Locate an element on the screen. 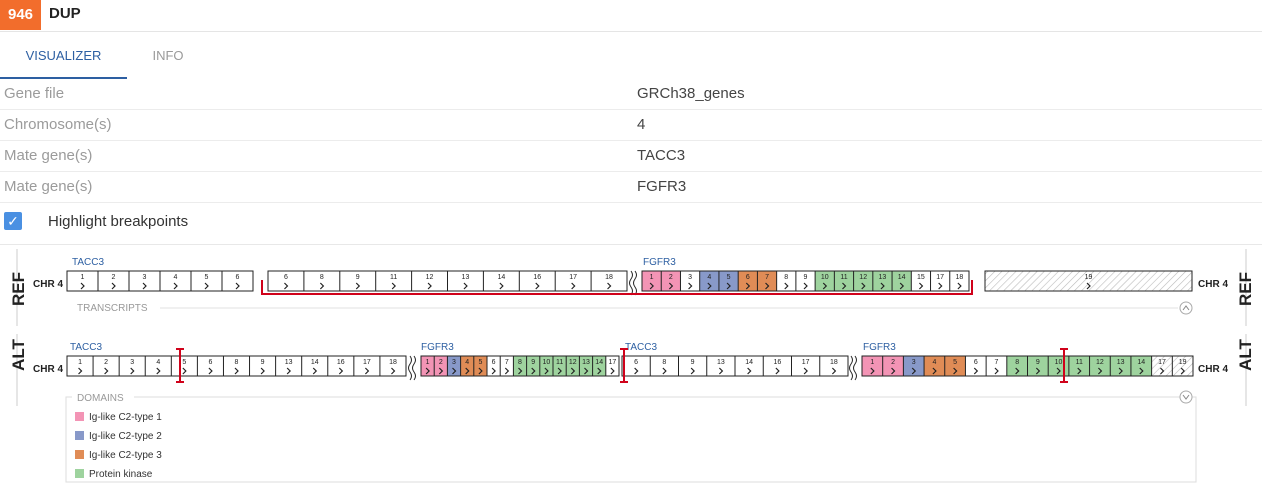 The image size is (1262, 504). alt-fgfr3-segment-1: 1 2 3 4 5 6 7 8 9 10 11 12 13 14 17 is located at coordinates (520, 366).